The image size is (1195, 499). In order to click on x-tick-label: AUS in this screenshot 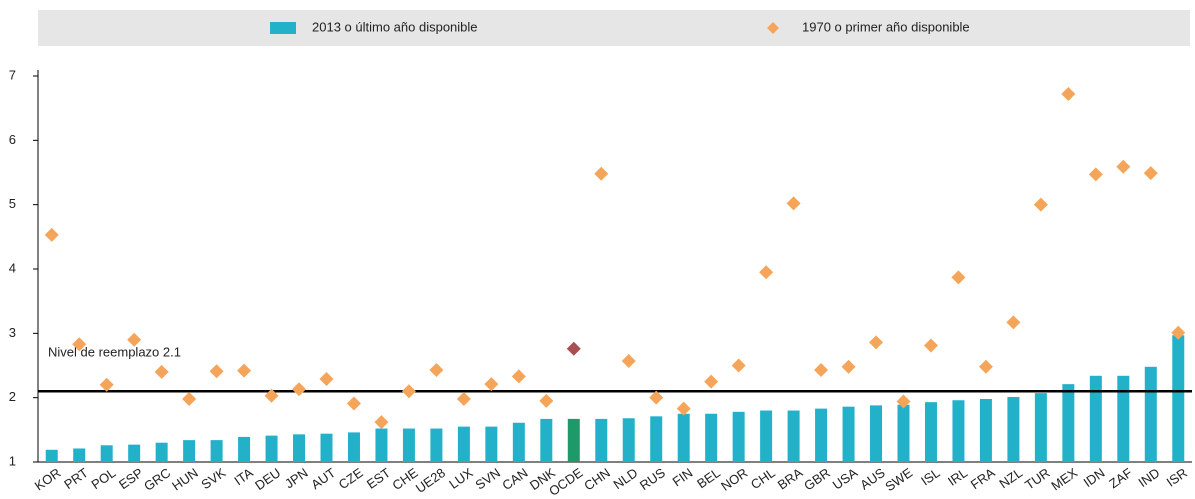, I will do `click(872, 479)`.